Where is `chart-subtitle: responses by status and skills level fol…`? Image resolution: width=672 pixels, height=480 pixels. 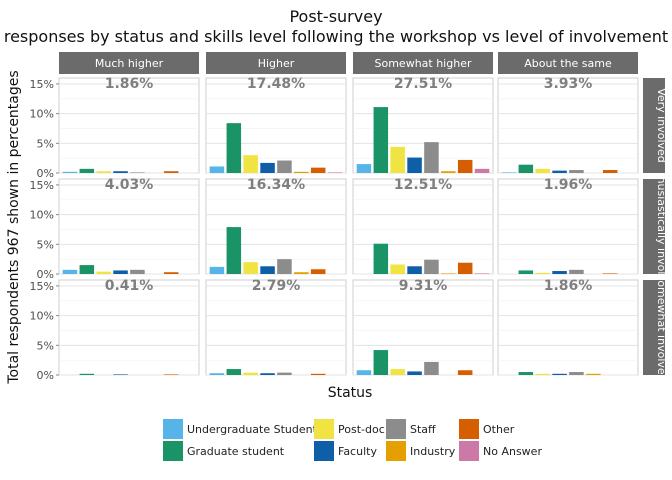
chart-subtitle: responses by status and skills level fol… is located at coordinates (336, 36).